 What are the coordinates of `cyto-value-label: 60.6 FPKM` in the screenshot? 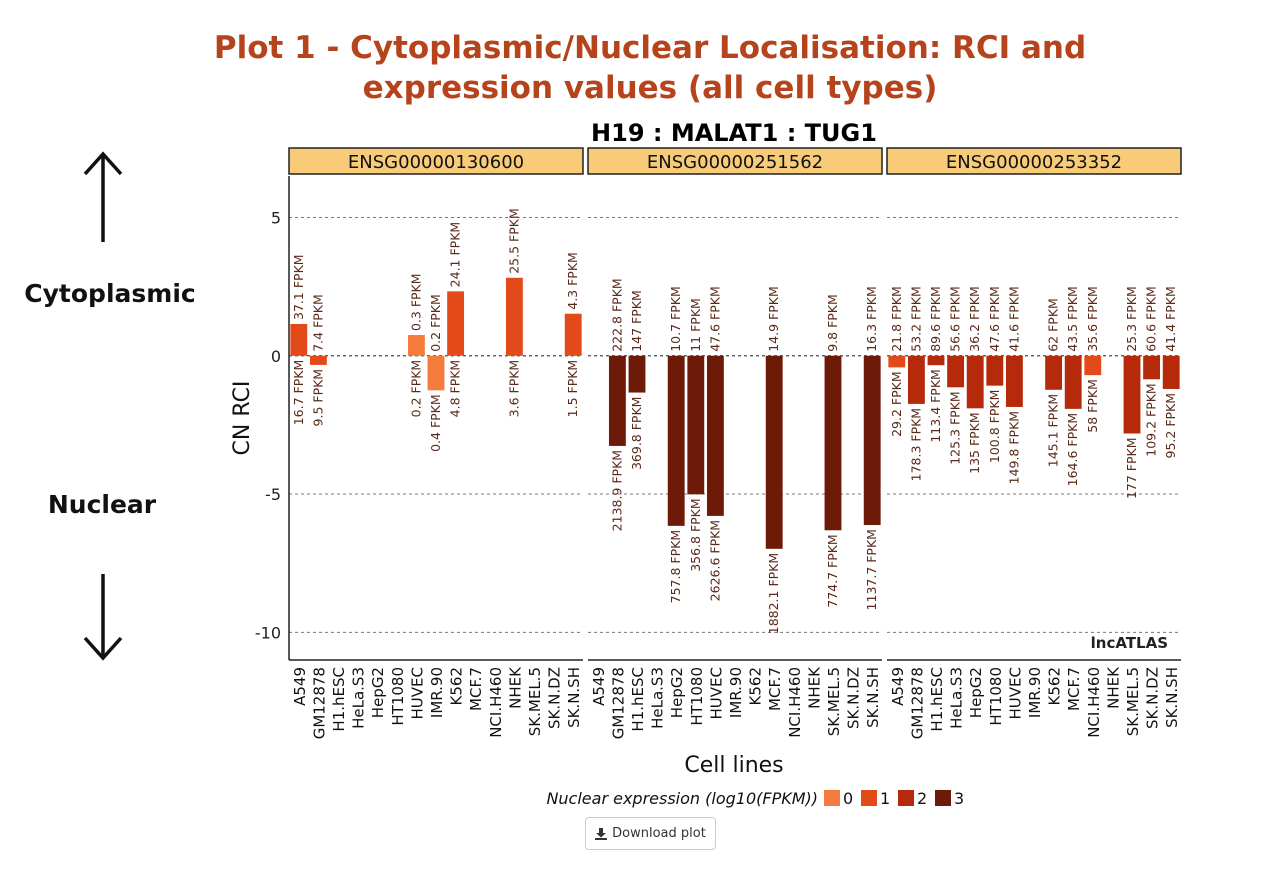 It's located at (1151, 319).